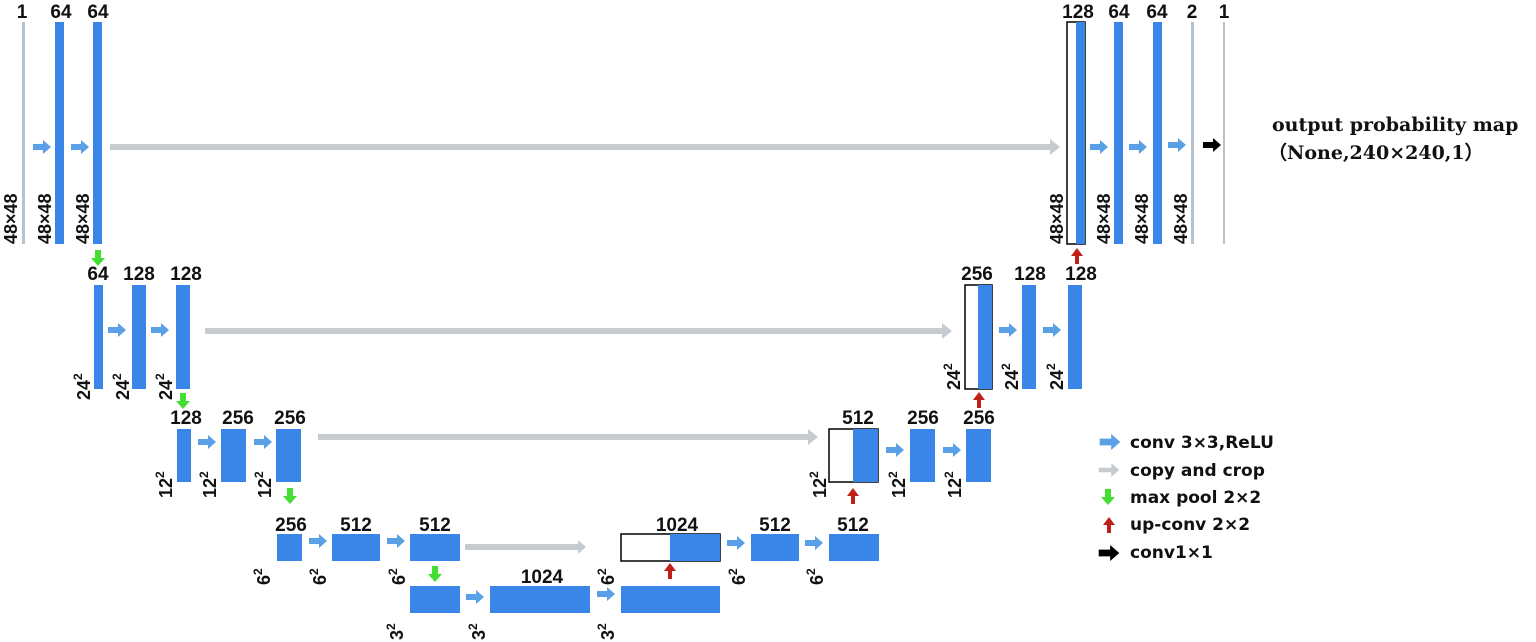  I want to click on r3-upconv-map, so click(865, 455).